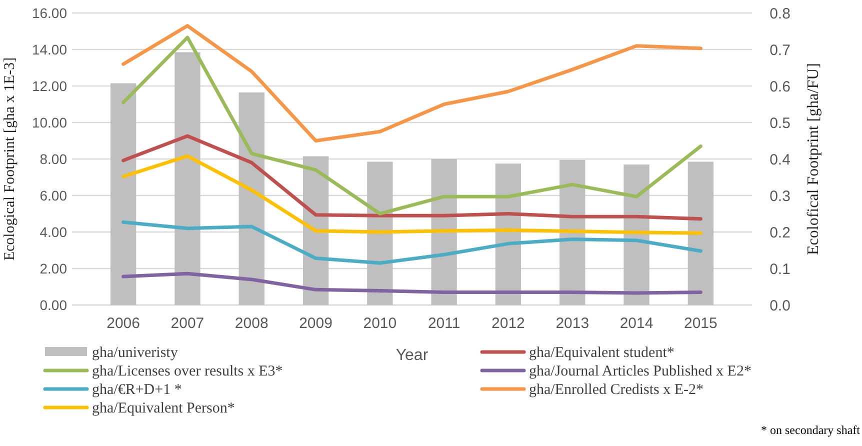 This screenshot has height=446, width=862. I want to click on y2-tick-label: 0.7, so click(780, 50).